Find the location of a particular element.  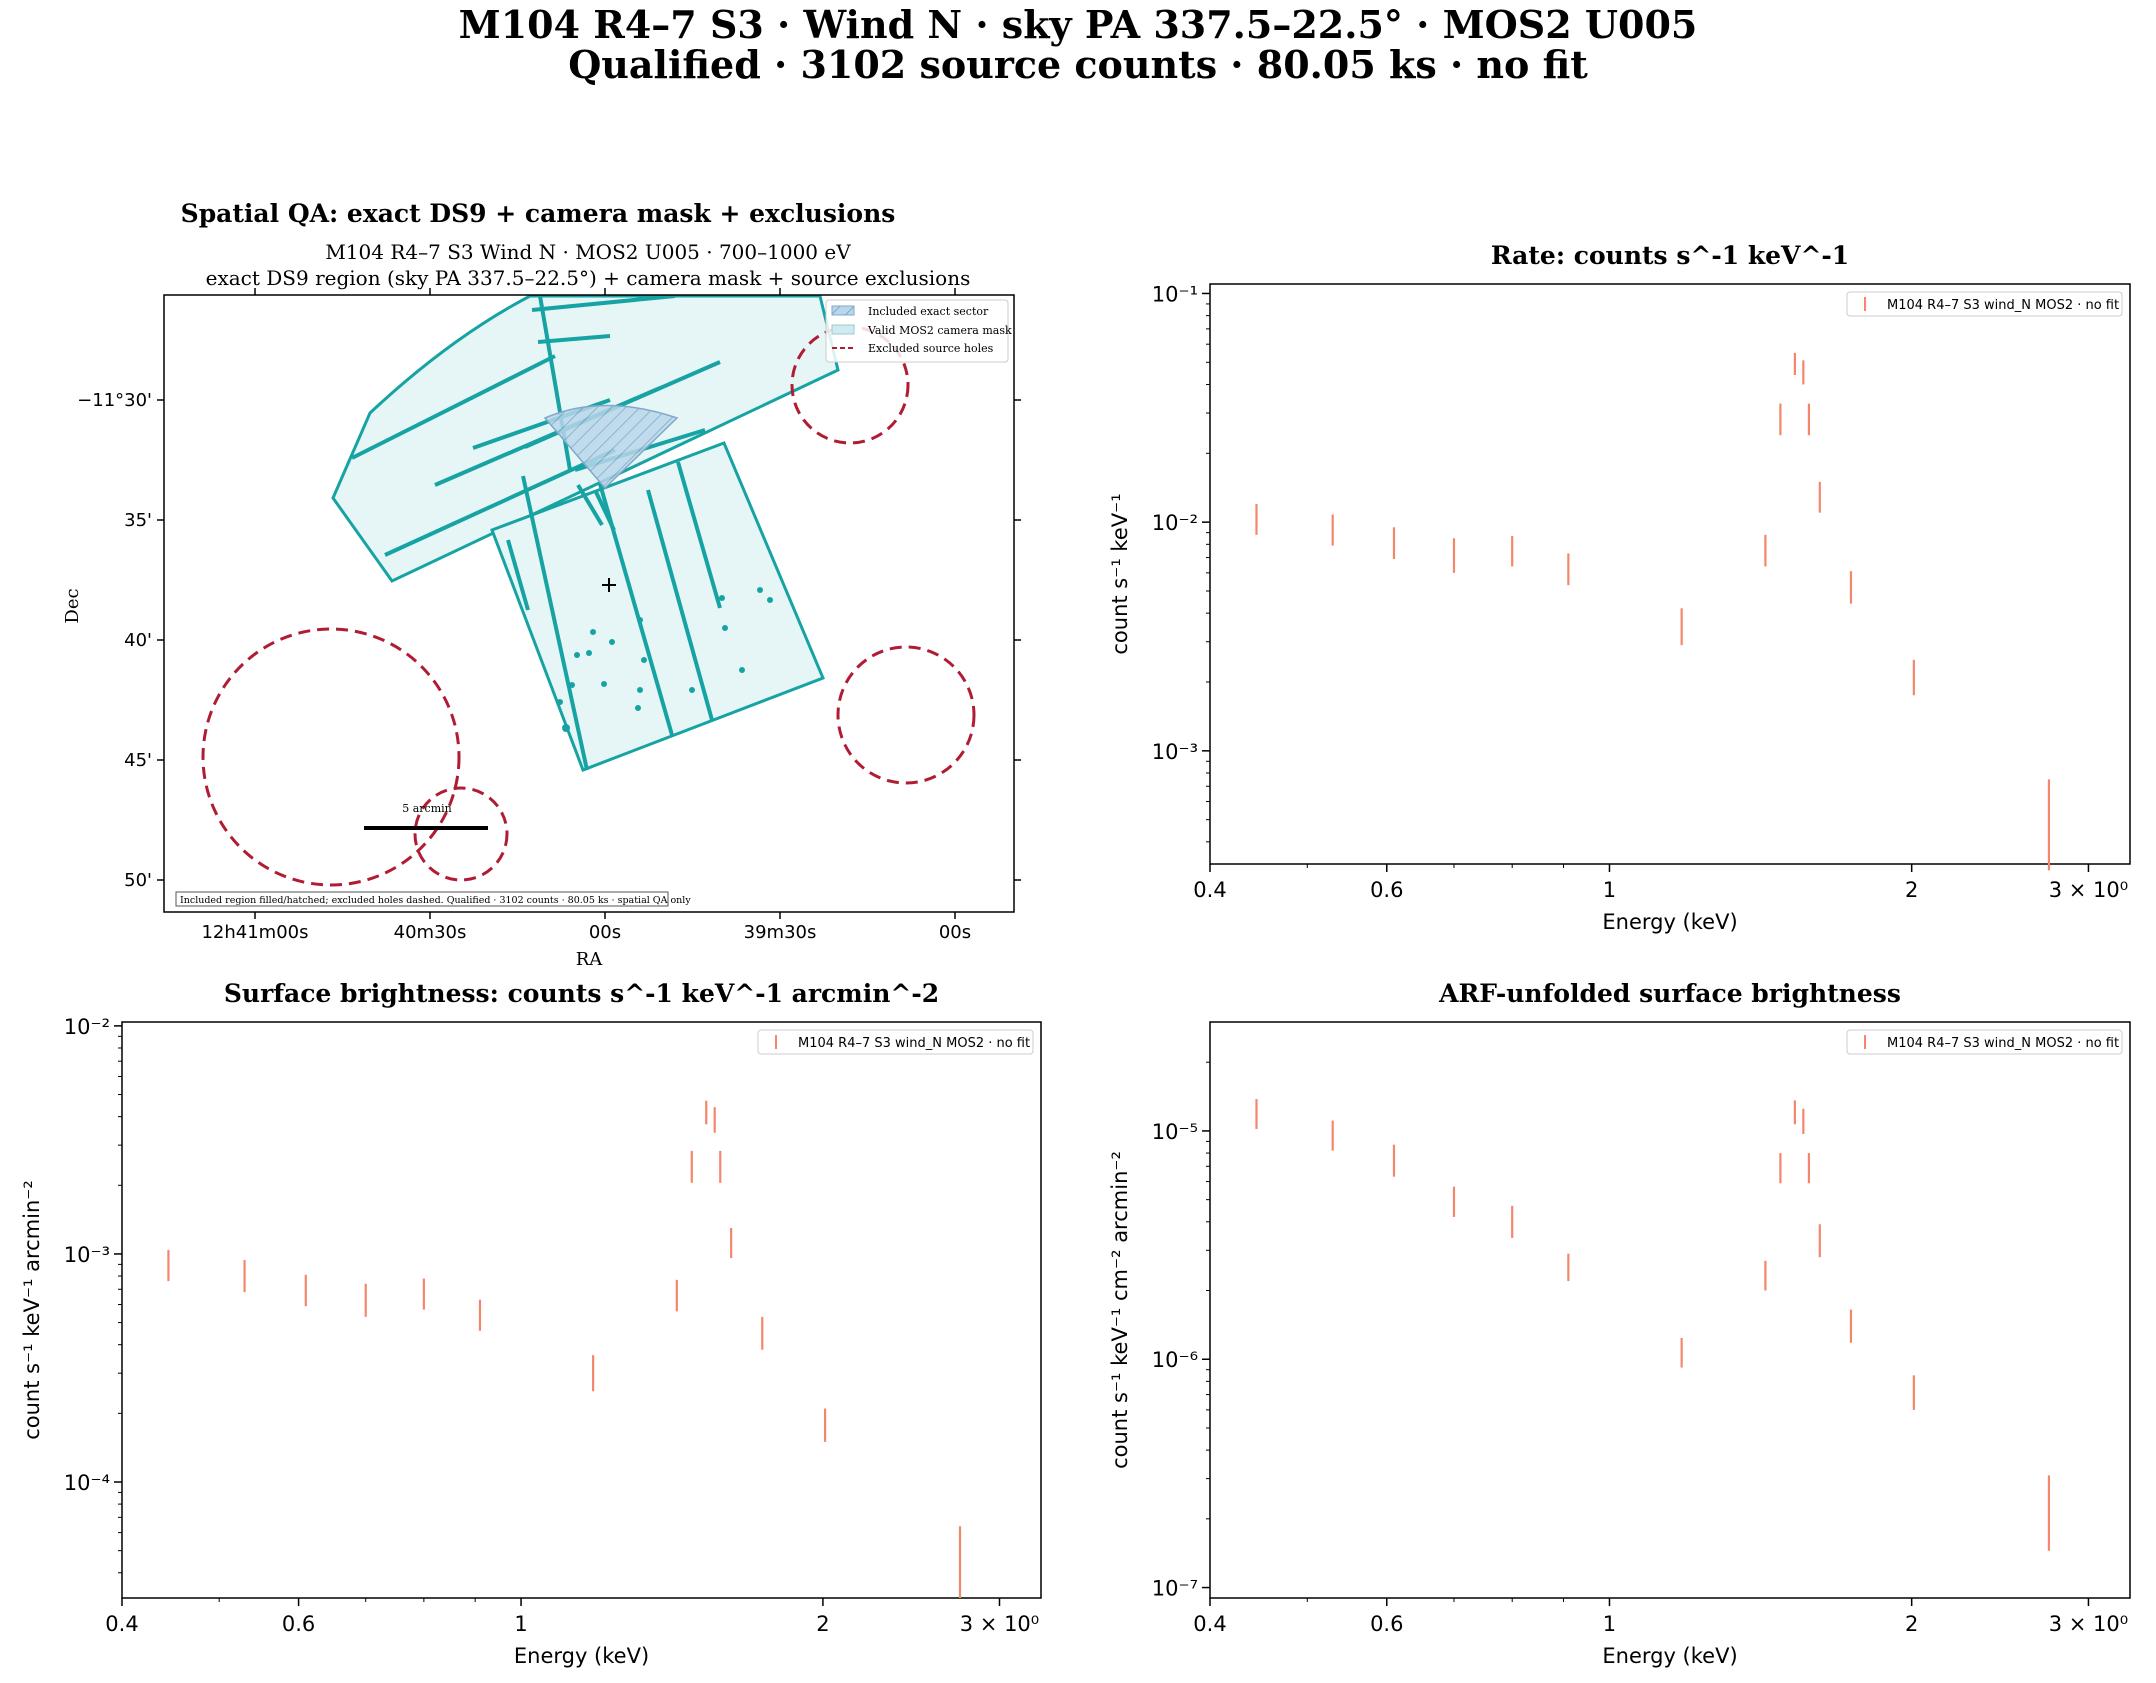

y-tick-label: 10⁻⁷ is located at coordinates (1175, 1589).